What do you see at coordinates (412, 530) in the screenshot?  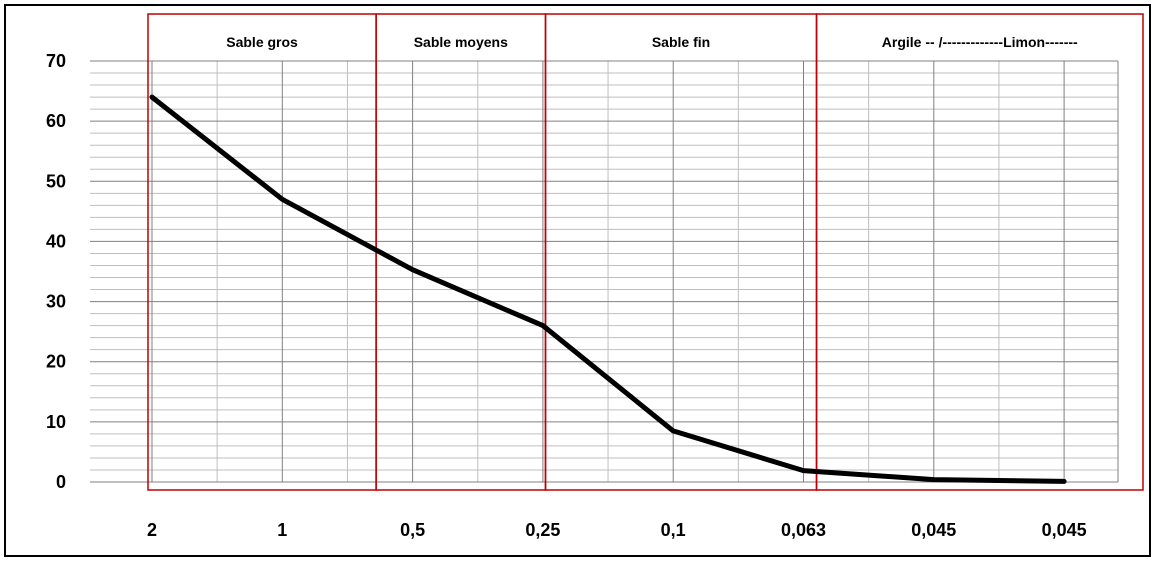 I see `x-tick-label: 0,5` at bounding box center [412, 530].